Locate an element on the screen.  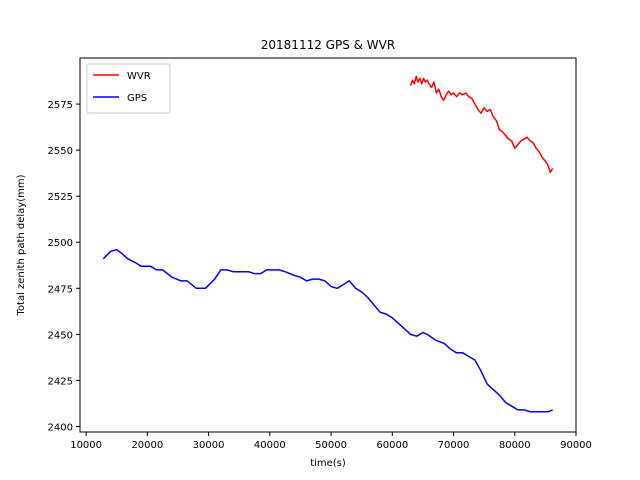
x-tick-label: 50000 is located at coordinates (331, 445).